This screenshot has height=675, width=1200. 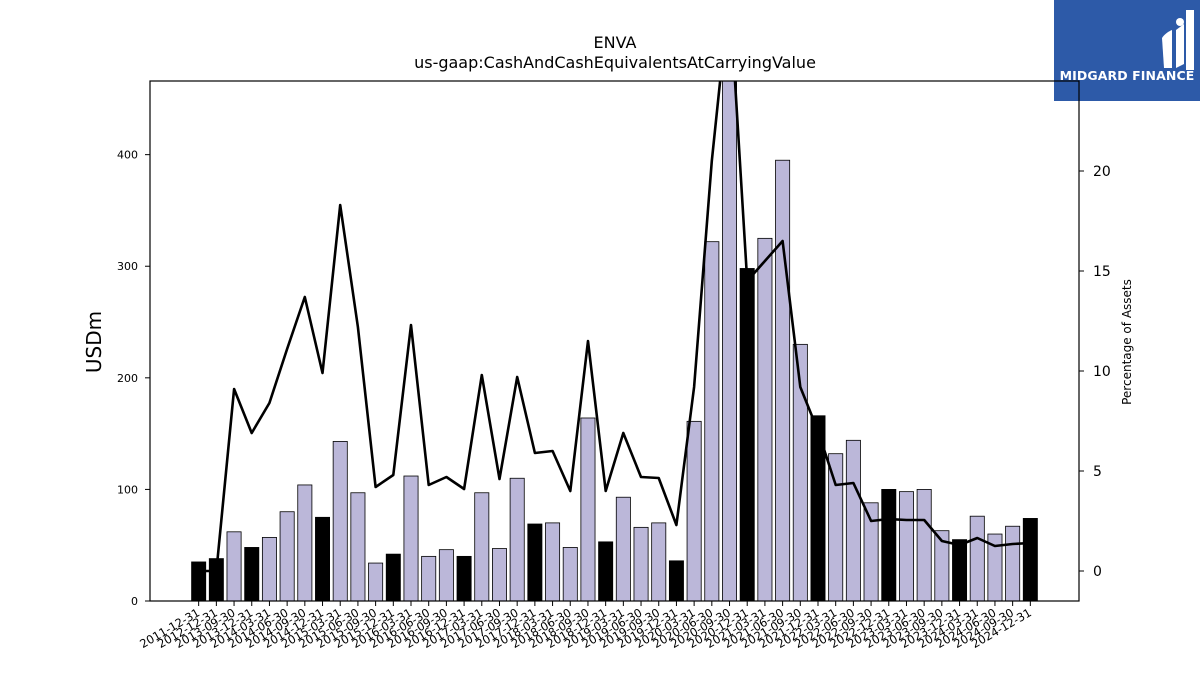 What do you see at coordinates (1178, 40) in the screenshot?
I see `logo-mark-icon` at bounding box center [1178, 40].